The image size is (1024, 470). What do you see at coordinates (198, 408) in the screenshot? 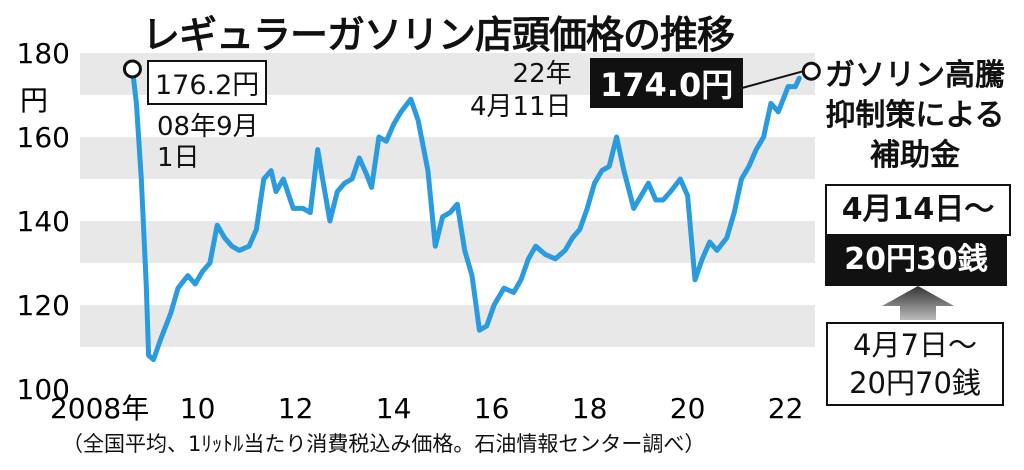
I see `x-tick-label: 10` at bounding box center [198, 408].